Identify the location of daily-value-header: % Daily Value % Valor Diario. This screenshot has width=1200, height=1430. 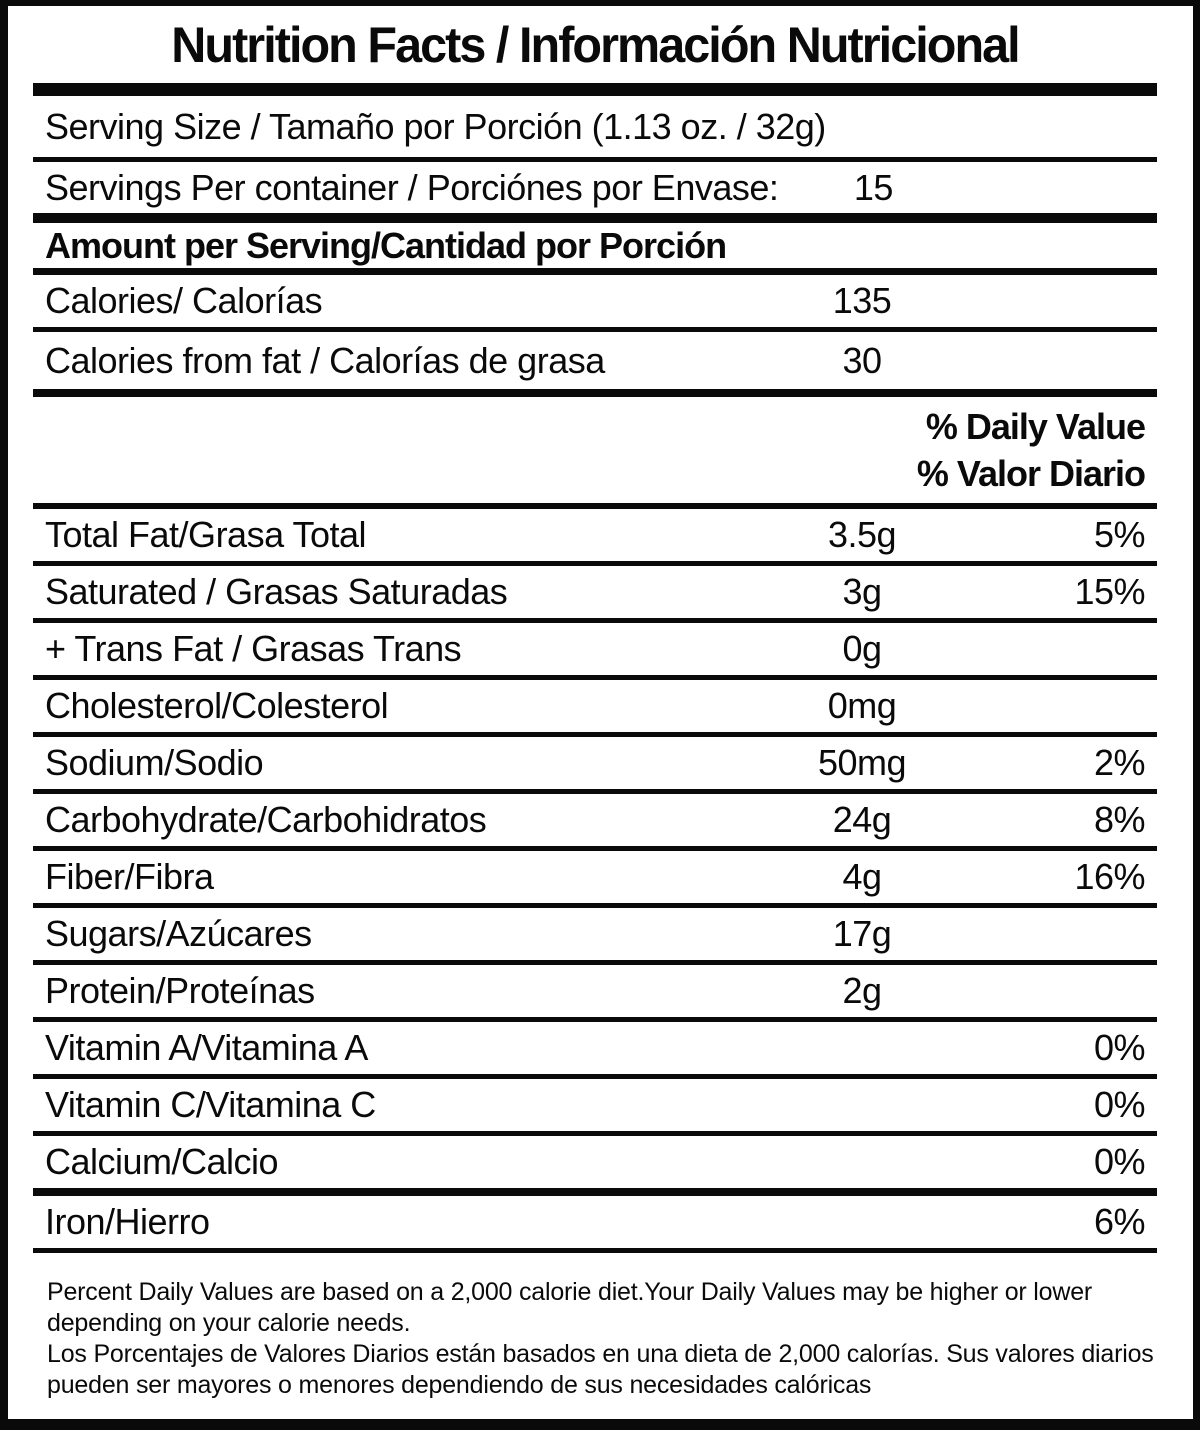
(595, 450).